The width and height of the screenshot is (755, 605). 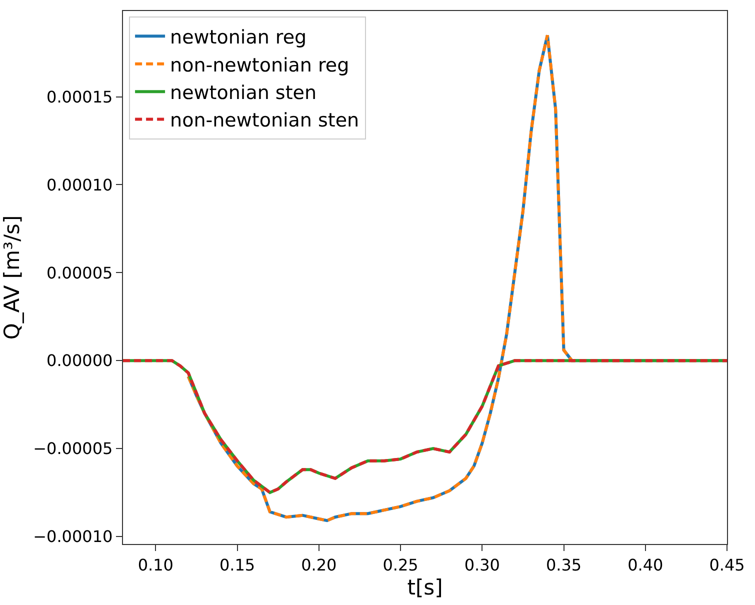 I want to click on legend-label: non-newtonian sten, so click(x=265, y=121).